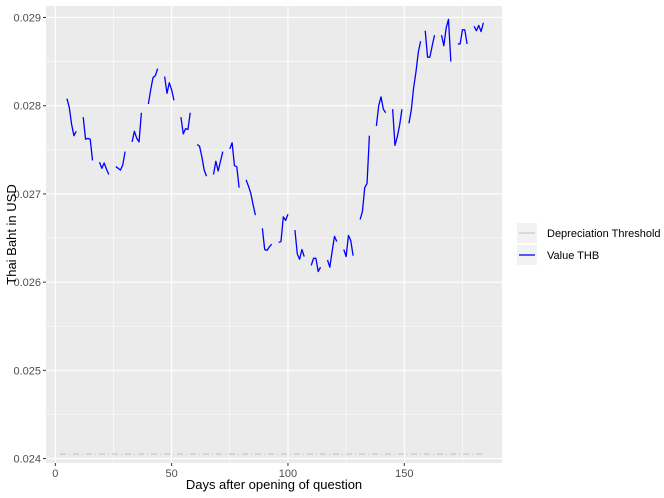  I want to click on x-axis-title: Days after opening of question, so click(274, 484).